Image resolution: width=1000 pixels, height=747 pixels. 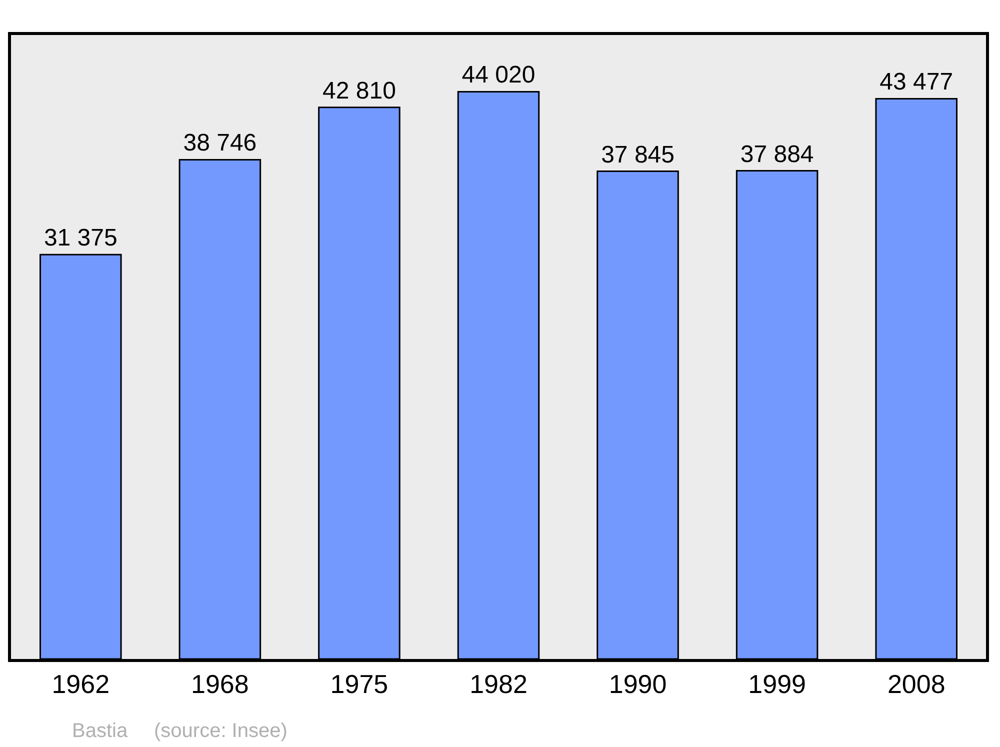 I want to click on x-tick-label: 1962, so click(x=81, y=684).